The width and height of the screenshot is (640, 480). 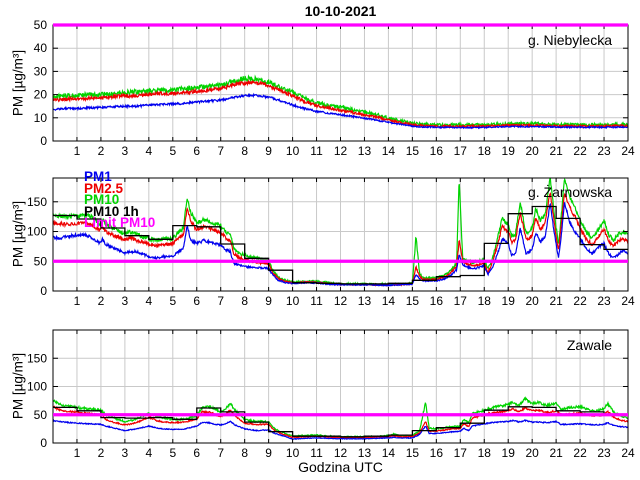 What do you see at coordinates (41, 71) in the screenshot?
I see `y-tick-label: 30` at bounding box center [41, 71].